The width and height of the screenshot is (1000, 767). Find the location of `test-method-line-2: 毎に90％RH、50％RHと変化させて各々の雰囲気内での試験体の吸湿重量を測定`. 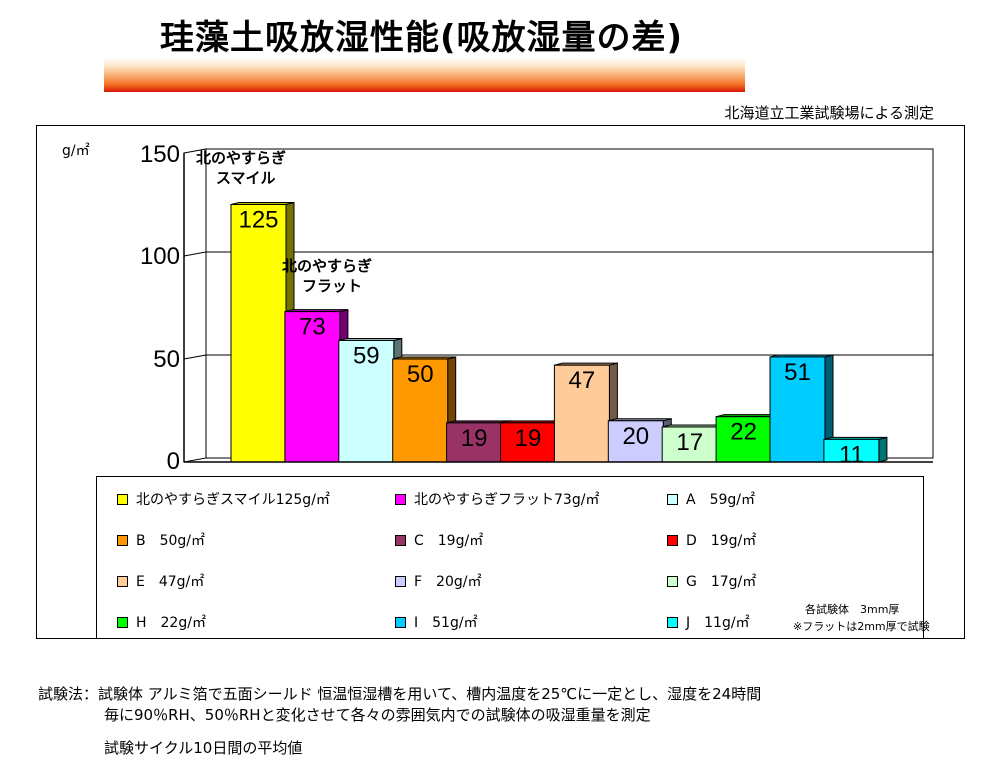

test-method-line-2: 毎に90％RH、50％RHと変化させて各々の雰囲気内での試験体の吸湿重量を測定 is located at coordinates (377, 715).